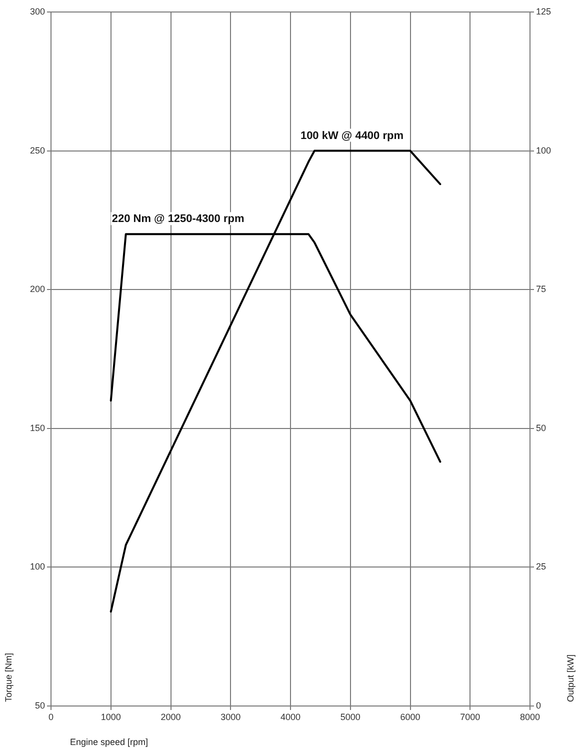 The height and width of the screenshot is (750, 580). What do you see at coordinates (470, 717) in the screenshot?
I see `x-tick-label: 7000` at bounding box center [470, 717].